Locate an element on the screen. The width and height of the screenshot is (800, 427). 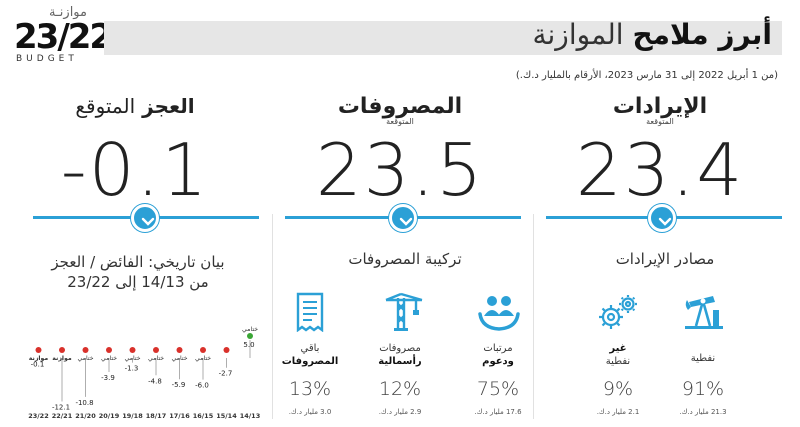
history-title-line2: من 14/13 إلى 23/22 is located at coordinates (138, 282).